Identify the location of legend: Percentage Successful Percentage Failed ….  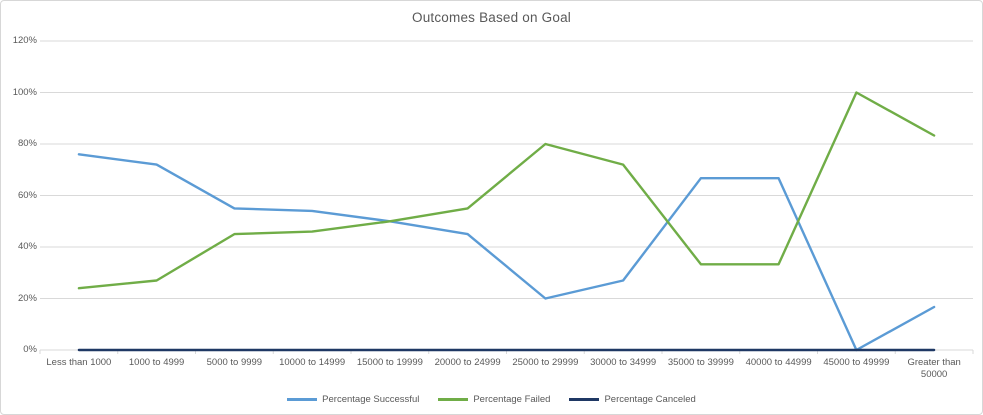
(491, 399).